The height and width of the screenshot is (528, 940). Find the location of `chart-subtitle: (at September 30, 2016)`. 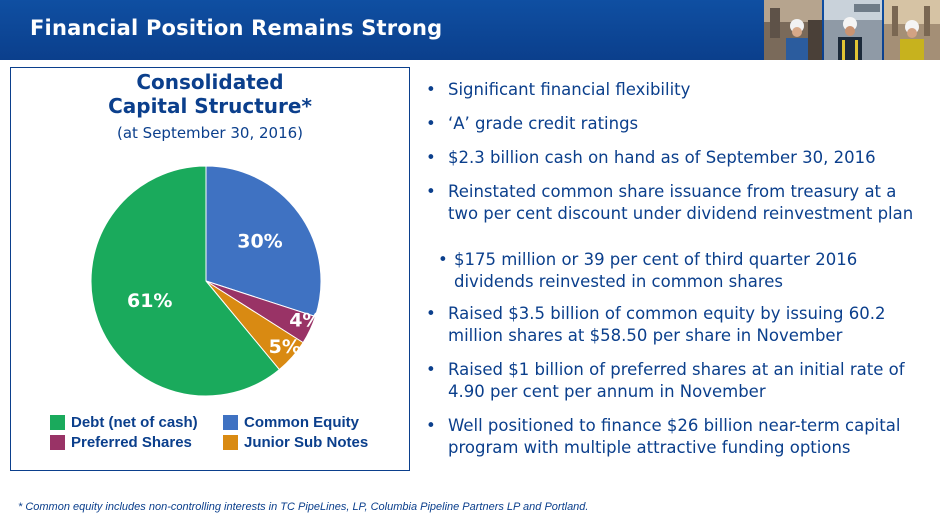

chart-subtitle: (at September 30, 2016) is located at coordinates (210, 133).